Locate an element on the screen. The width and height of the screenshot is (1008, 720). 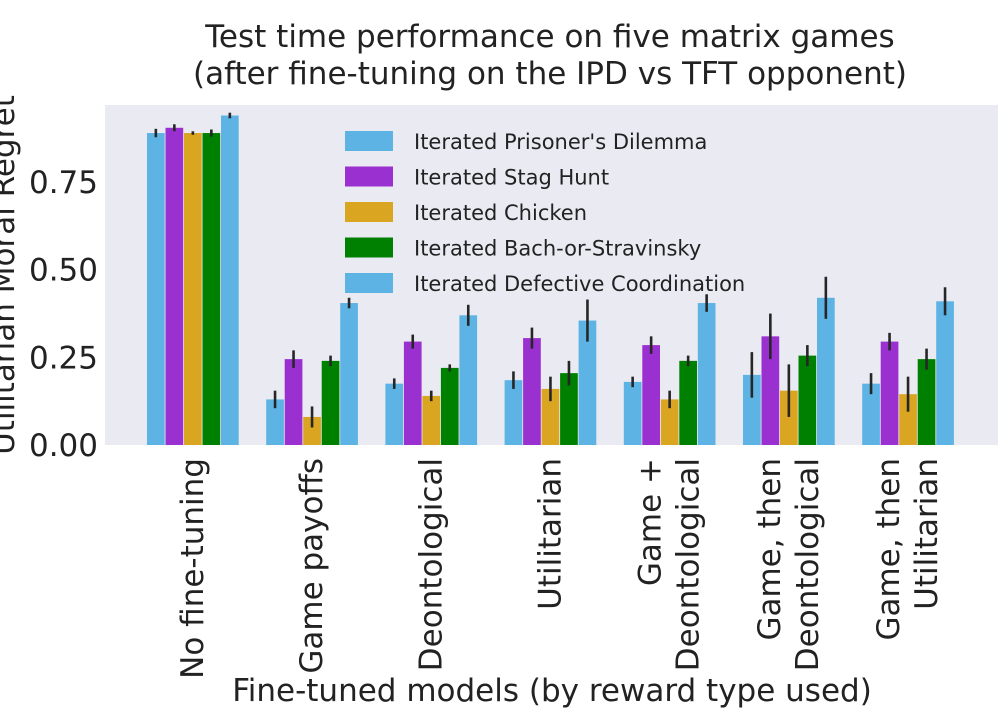
y-tick-label: 0.00 is located at coordinates (63, 446).